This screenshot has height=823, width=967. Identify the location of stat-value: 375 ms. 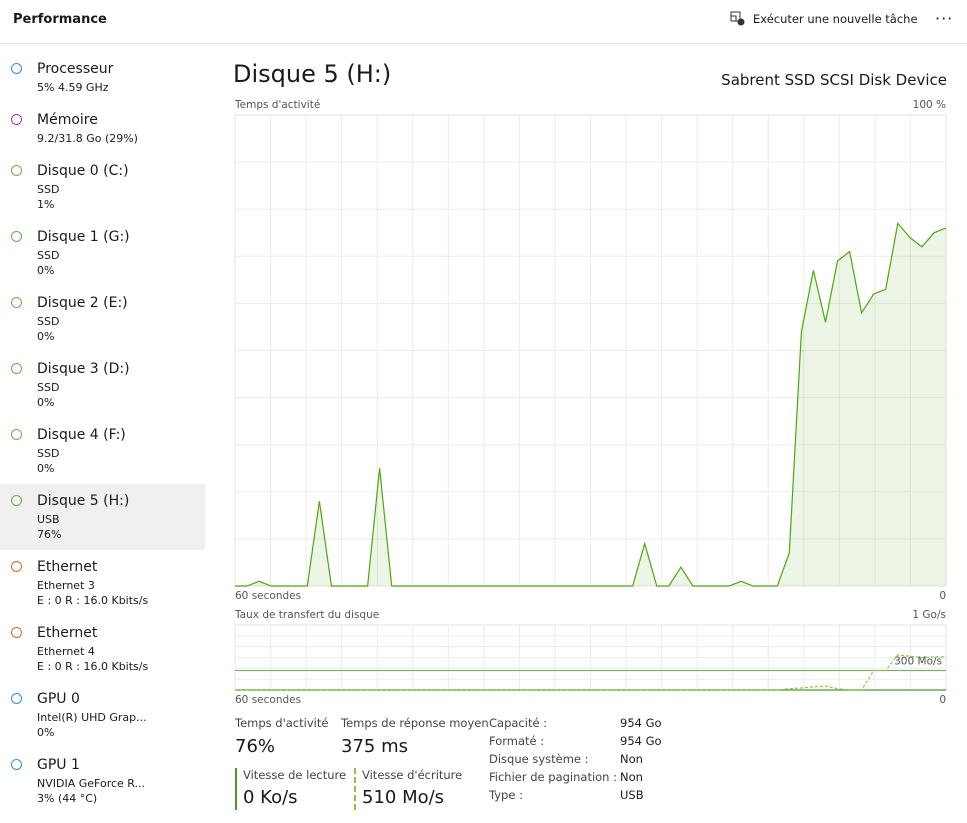
(374, 746).